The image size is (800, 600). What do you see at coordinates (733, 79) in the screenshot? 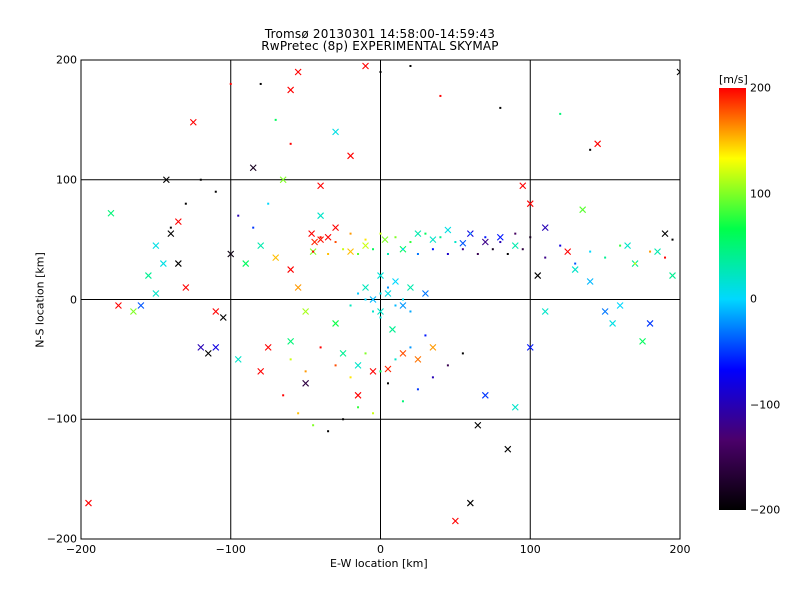
I see `colorbar-unit-label: [m/s]` at bounding box center [733, 79].